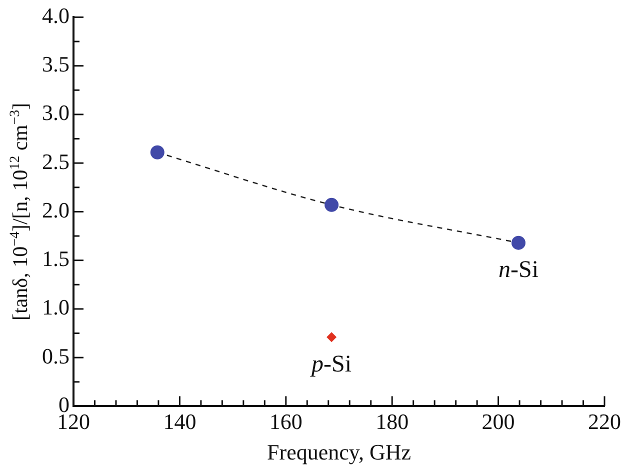 Image resolution: width=625 pixels, height=469 pixels. Describe the element at coordinates (20, 211) in the screenshot. I see `y-axis-title: [tanδ, 10−4]/[n, 1012 cm−3]` at that location.